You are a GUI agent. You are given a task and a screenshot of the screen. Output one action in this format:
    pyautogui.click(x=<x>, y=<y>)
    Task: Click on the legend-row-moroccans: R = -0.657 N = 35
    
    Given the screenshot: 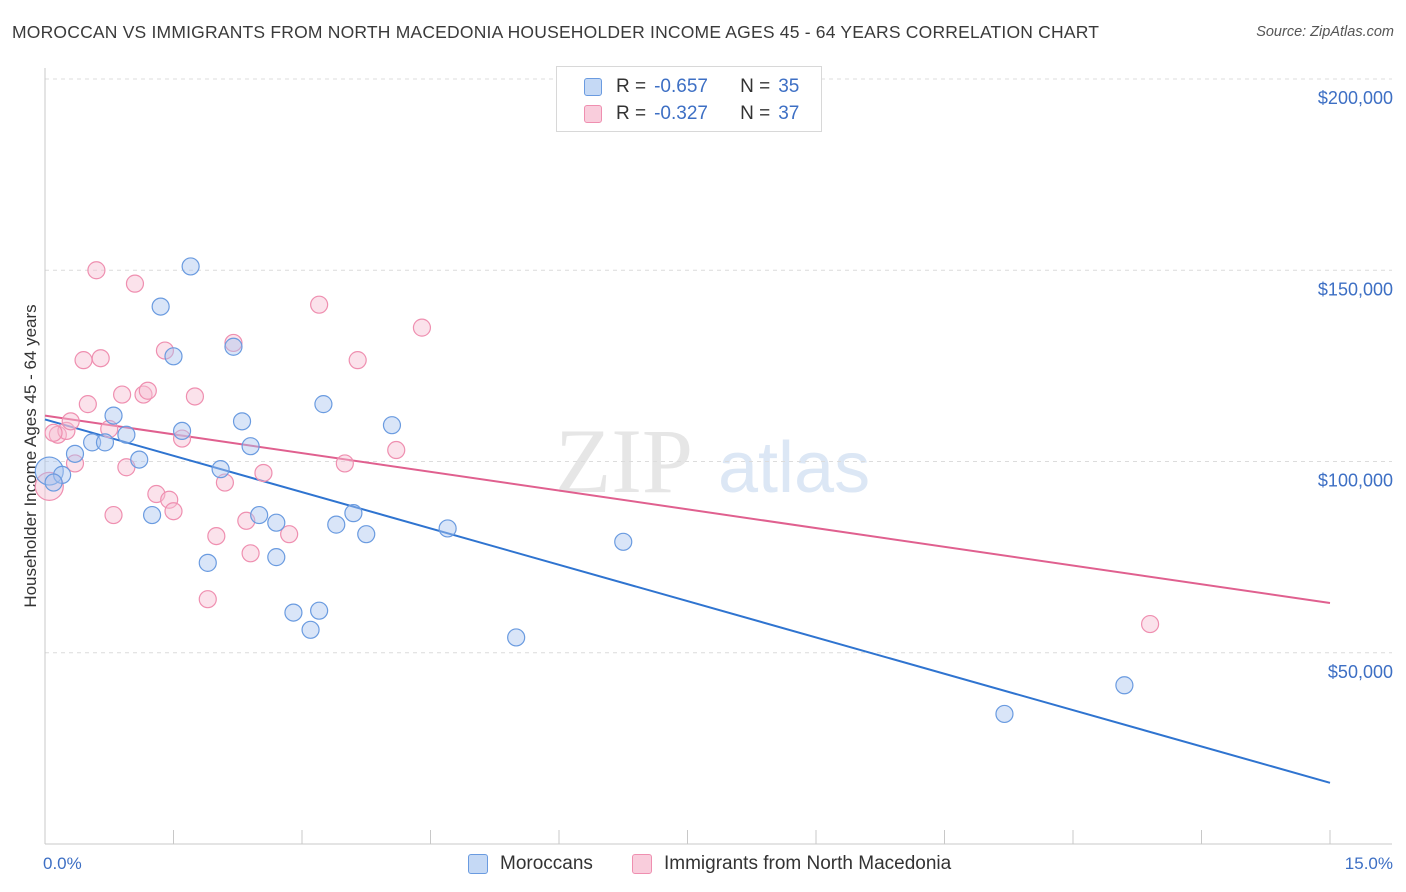 What is the action you would take?
    pyautogui.click(x=678, y=87)
    